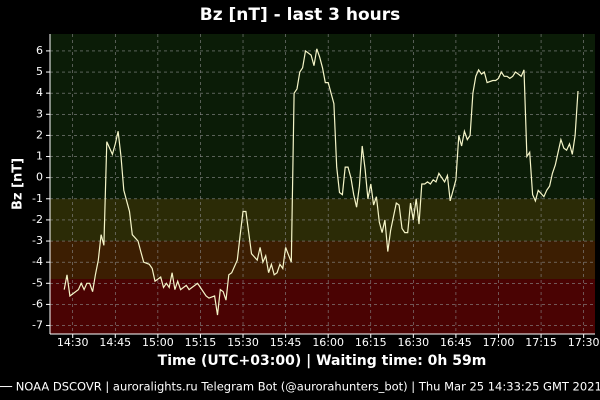  What do you see at coordinates (73, 342) in the screenshot?
I see `x-tick-label: 14:30` at bounding box center [73, 342].